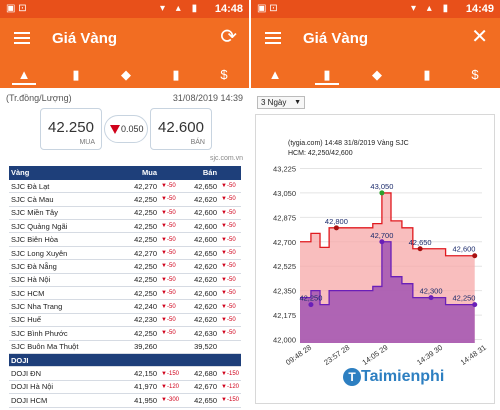 The width and height of the screenshot is (500, 410). Describe the element at coordinates (172, 386) in the screenshot. I see `change-value: -120` at that location.